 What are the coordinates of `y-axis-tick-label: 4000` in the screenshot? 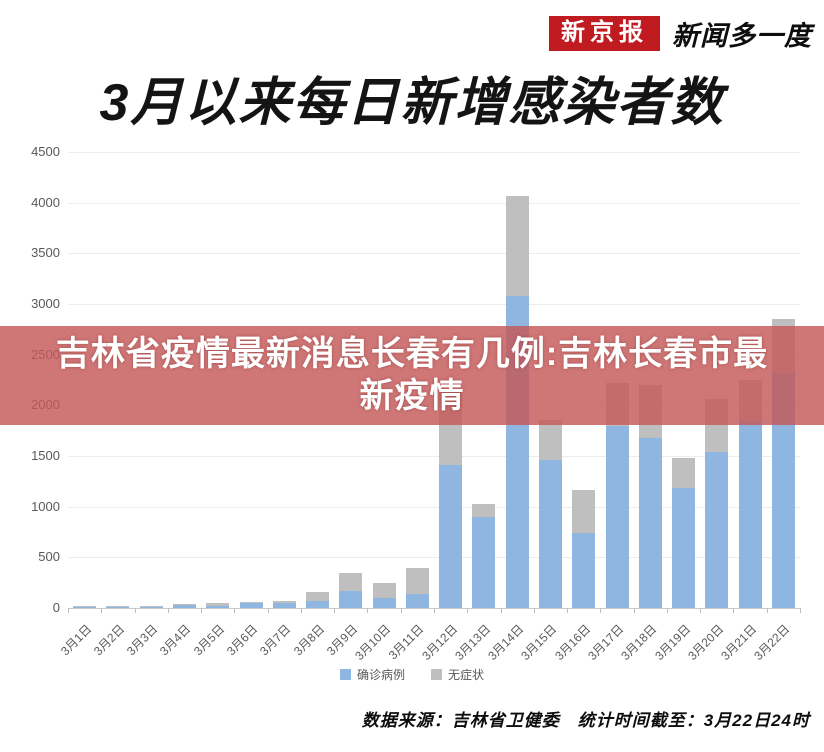 It's located at (45, 202).